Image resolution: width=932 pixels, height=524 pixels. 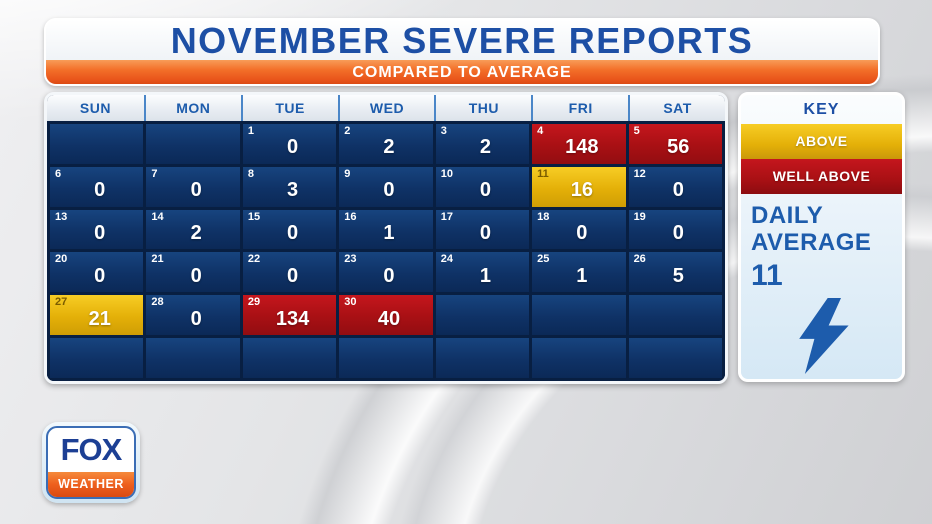 I want to click on day-header: SAT, so click(x=676, y=108).